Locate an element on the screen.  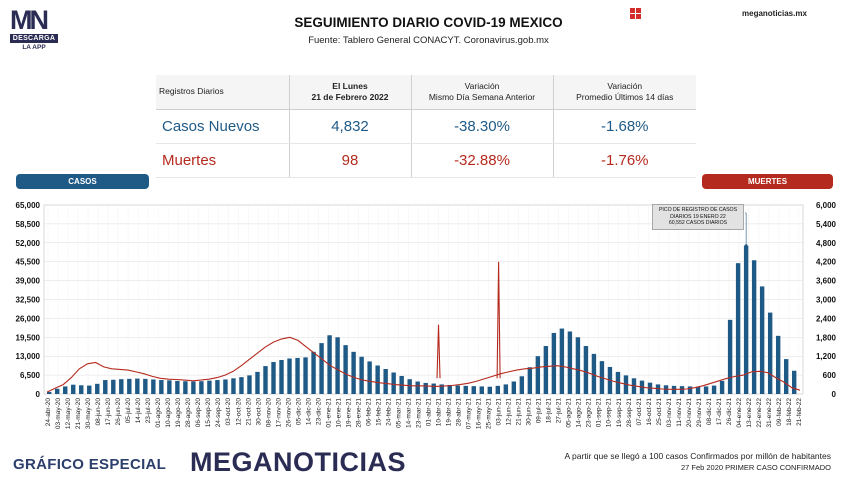
table-row-muertes: Muertes 98 -32.88% -1.76% is located at coordinates (426, 160).